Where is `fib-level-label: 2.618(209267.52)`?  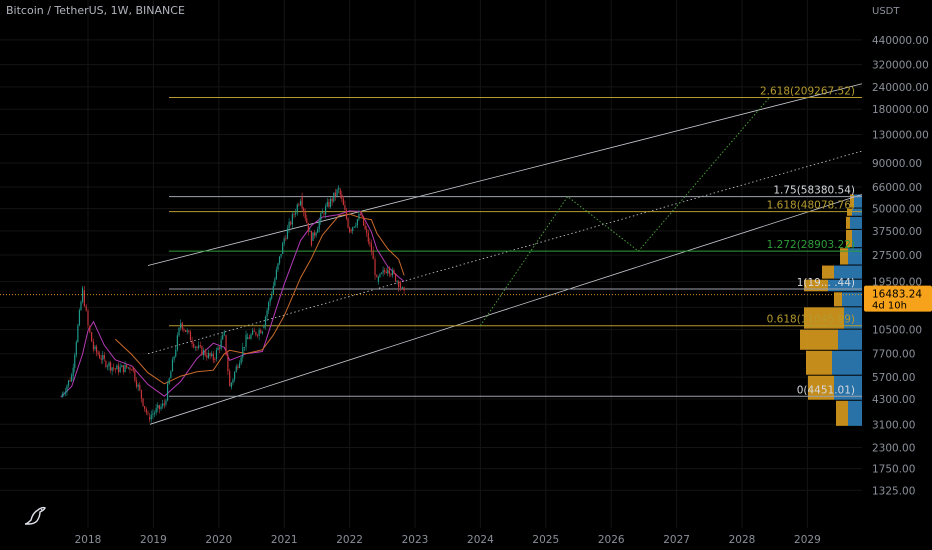 fib-level-label: 2.618(209267.52) is located at coordinates (807, 92).